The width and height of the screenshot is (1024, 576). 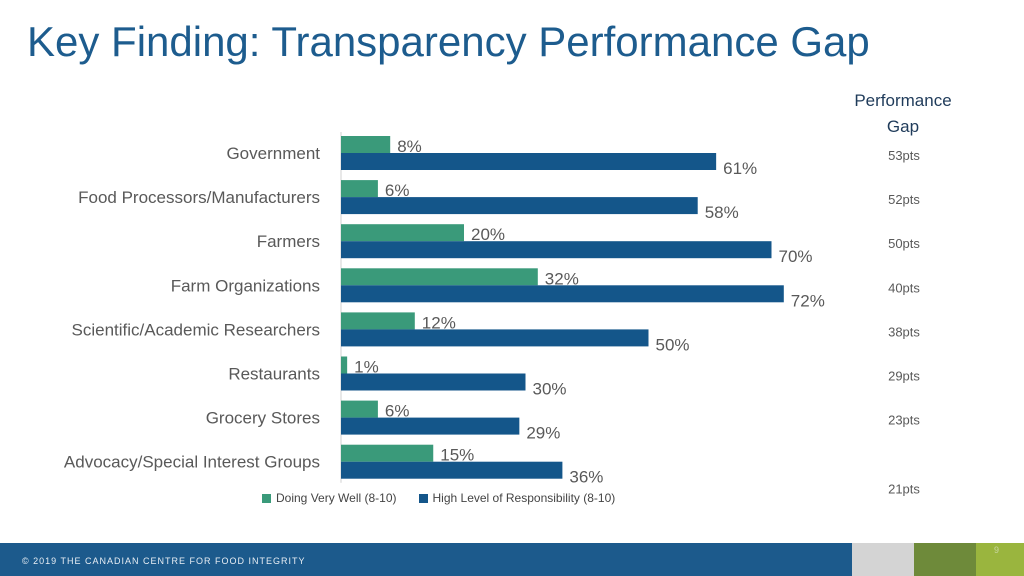 What do you see at coordinates (883, 559) in the screenshot?
I see `footer-gray-block` at bounding box center [883, 559].